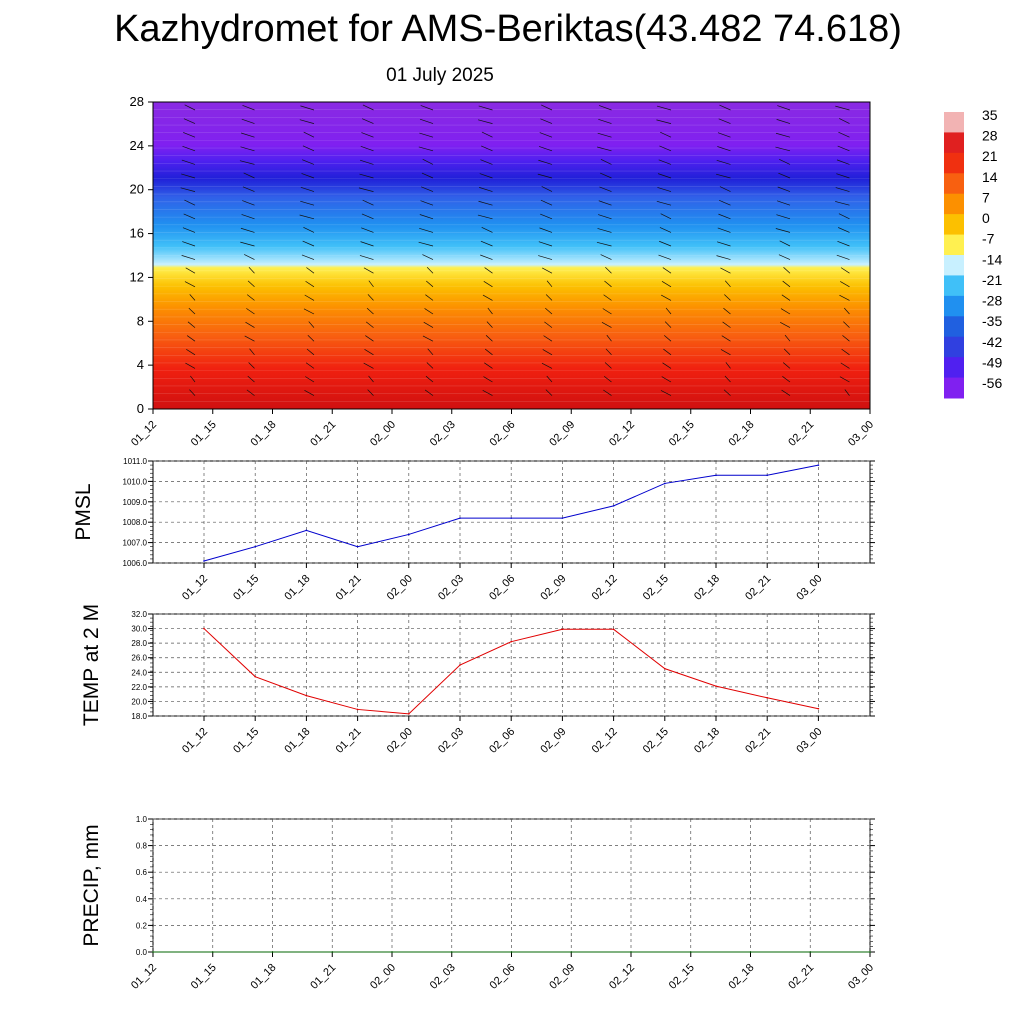 The height and width of the screenshot is (1024, 1024). I want to click on y-tick-label: 0.2, so click(142, 925).